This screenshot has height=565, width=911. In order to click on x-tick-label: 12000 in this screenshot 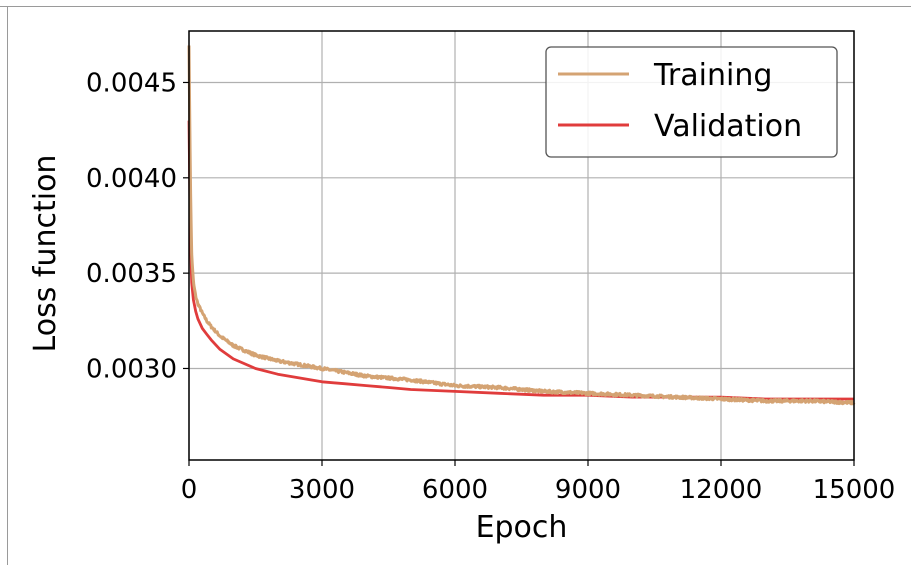, I will do `click(721, 490)`.